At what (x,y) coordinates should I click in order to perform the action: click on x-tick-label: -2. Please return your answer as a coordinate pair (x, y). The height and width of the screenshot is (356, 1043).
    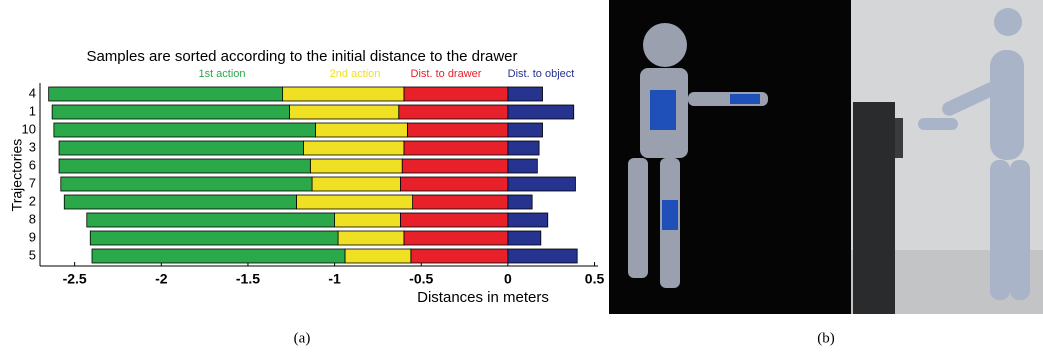
    Looking at the image, I should click on (161, 279).